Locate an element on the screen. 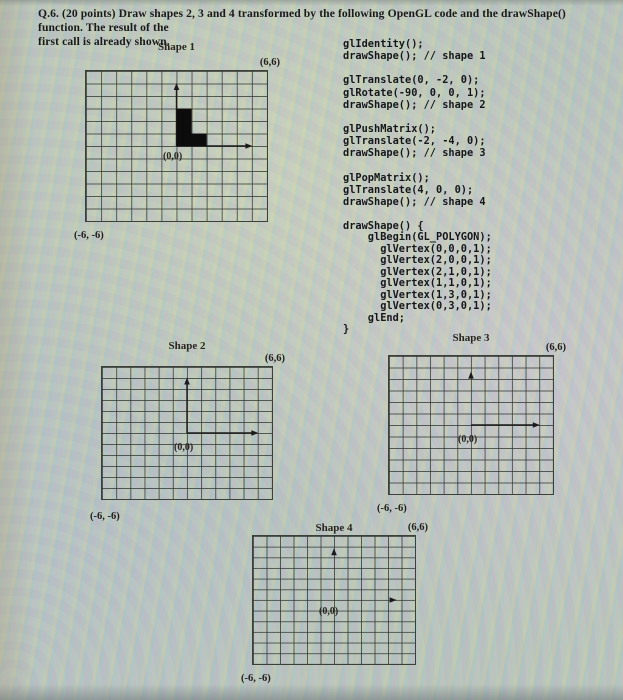 The height and width of the screenshot is (700, 623). shape1-panel: Shape 1 (6,6) (0,0) (-6, -6) is located at coordinates (177, 141).